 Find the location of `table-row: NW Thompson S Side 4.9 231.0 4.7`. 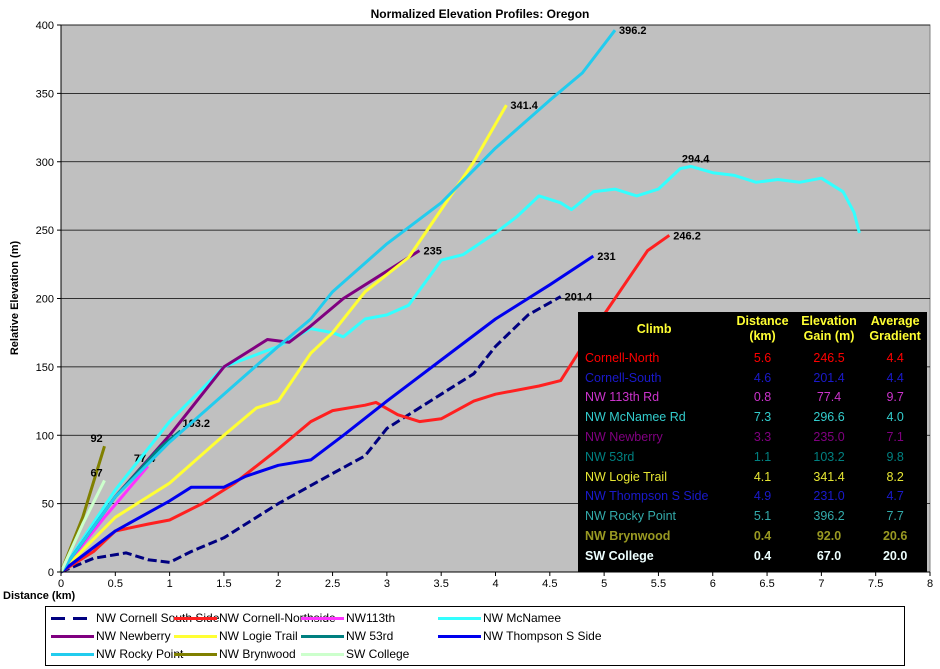

table-row: NW Thompson S Side 4.9 231.0 4.7 is located at coordinates (752, 497).